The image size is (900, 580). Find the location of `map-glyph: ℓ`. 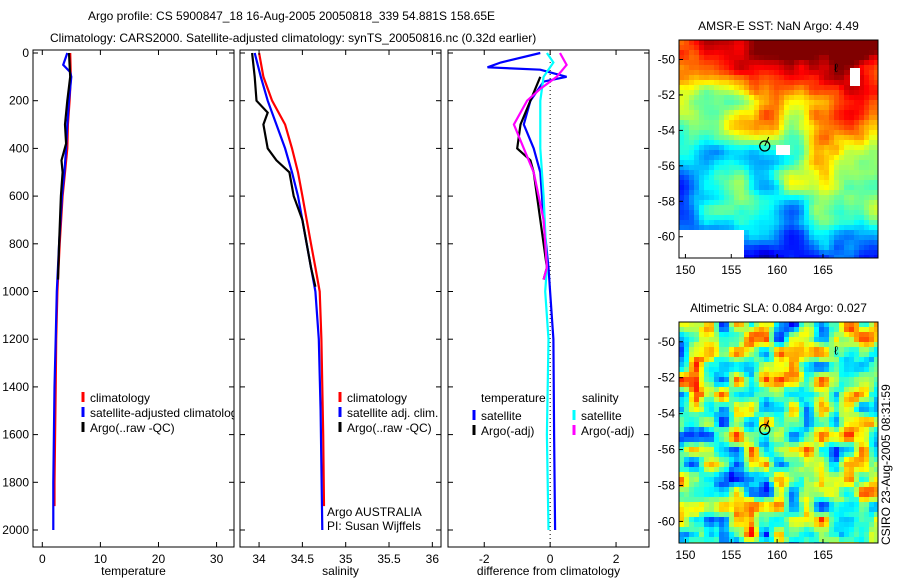

map-glyph: ℓ is located at coordinates (836, 68).